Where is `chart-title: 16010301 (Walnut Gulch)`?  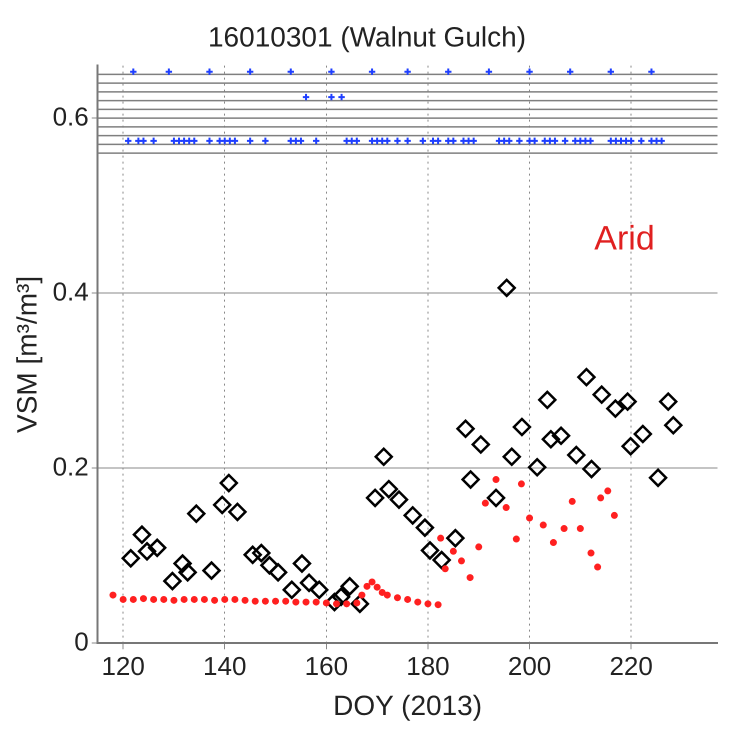 chart-title: 16010301 (Walnut Gulch) is located at coordinates (367, 37).